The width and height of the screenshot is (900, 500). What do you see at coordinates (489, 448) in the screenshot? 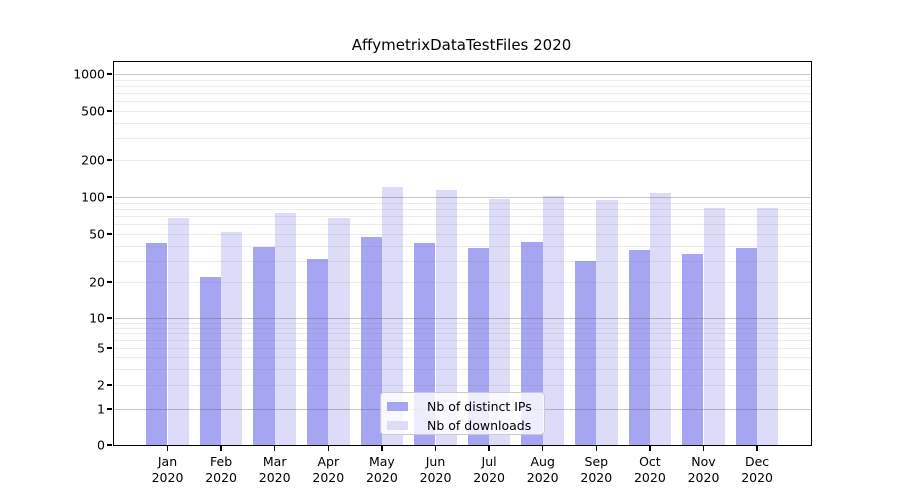
I see `x-tick-mark-jul` at bounding box center [489, 448].